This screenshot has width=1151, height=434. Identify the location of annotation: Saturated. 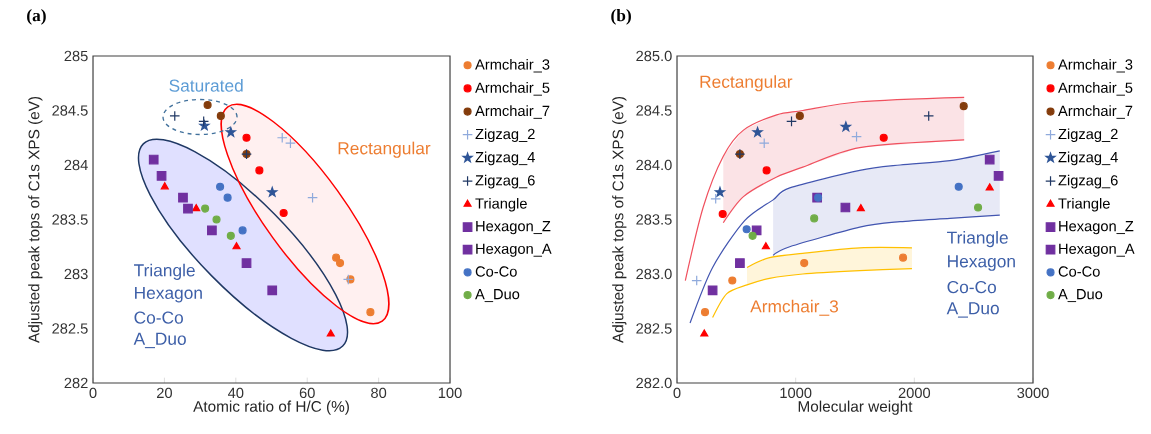
(206, 85).